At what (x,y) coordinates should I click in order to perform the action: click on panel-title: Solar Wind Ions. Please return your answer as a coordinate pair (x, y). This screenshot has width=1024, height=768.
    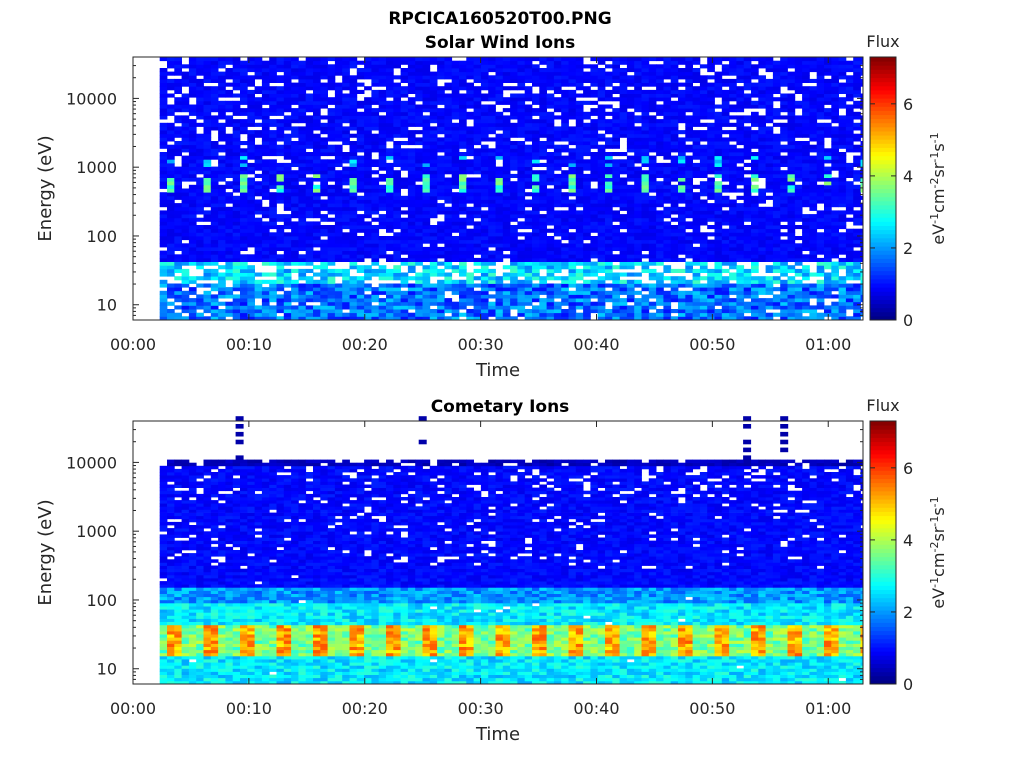
    Looking at the image, I should click on (500, 43).